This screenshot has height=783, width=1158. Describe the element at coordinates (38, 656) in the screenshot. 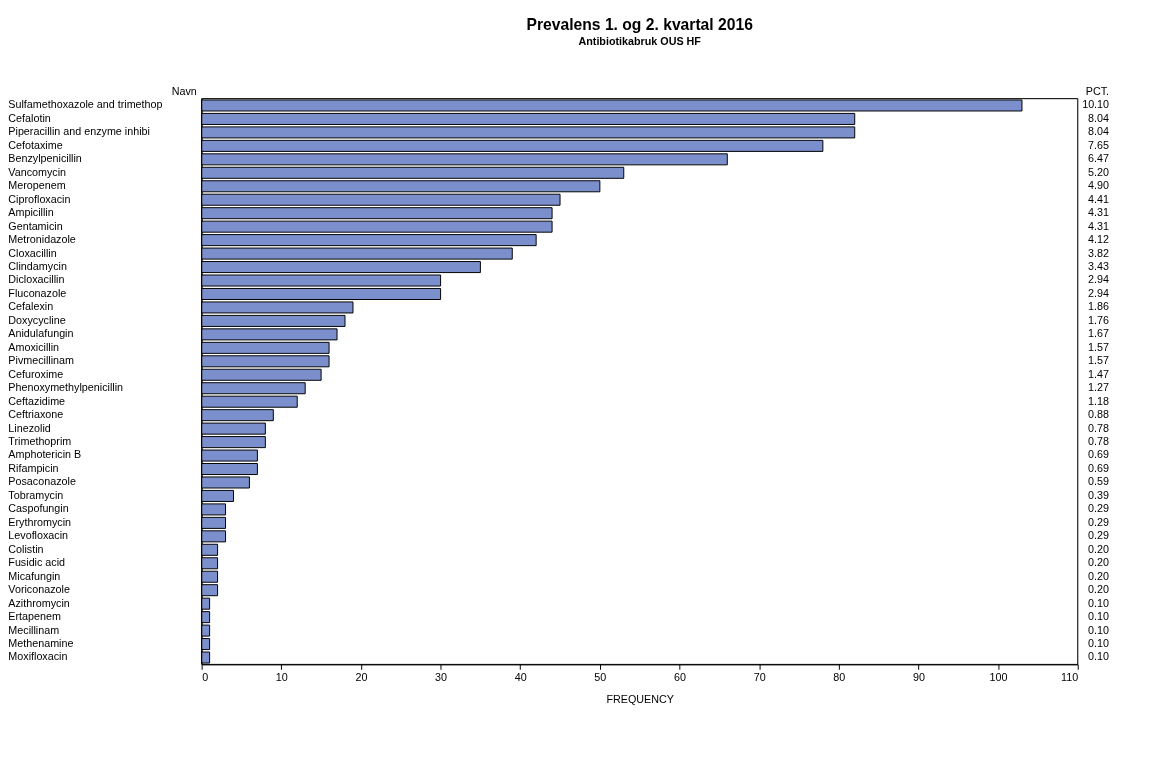

I see `y-tick-label: Moxifloxacin` at that location.